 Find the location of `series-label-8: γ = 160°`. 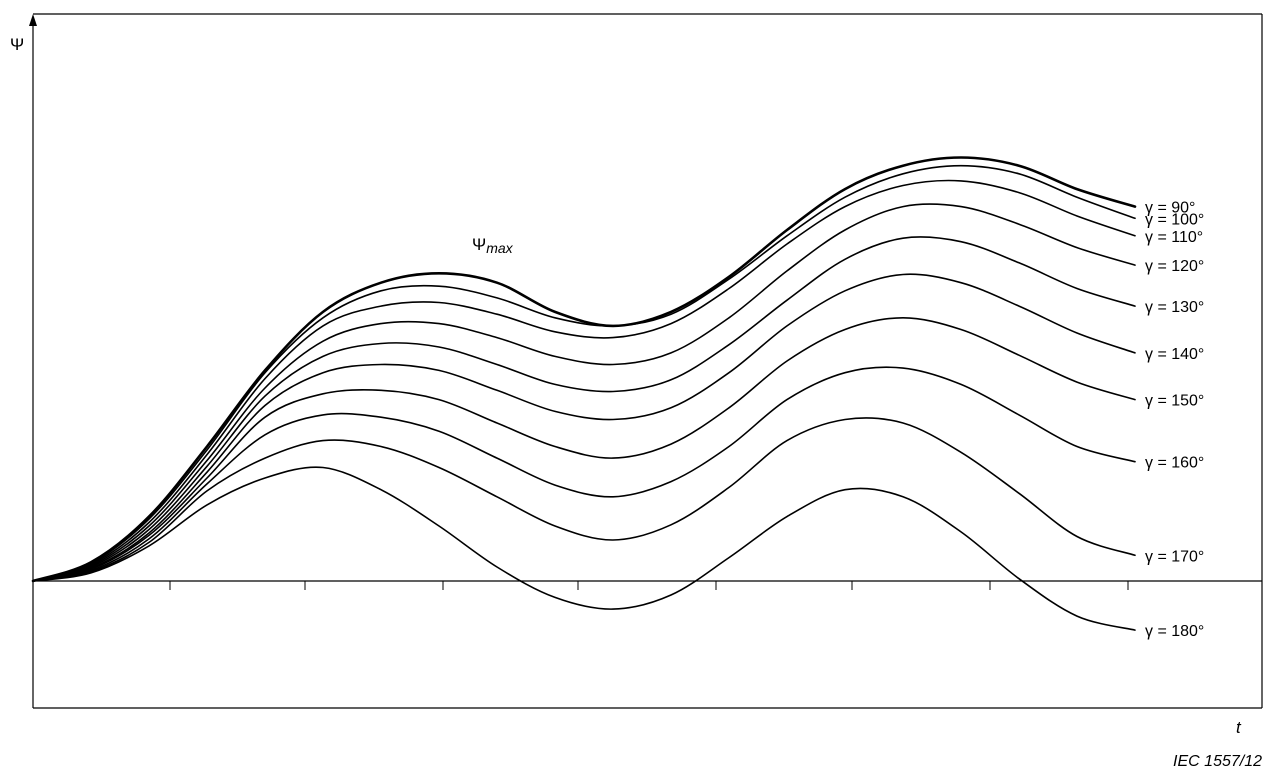

series-label-8: γ = 160° is located at coordinates (1174, 463).